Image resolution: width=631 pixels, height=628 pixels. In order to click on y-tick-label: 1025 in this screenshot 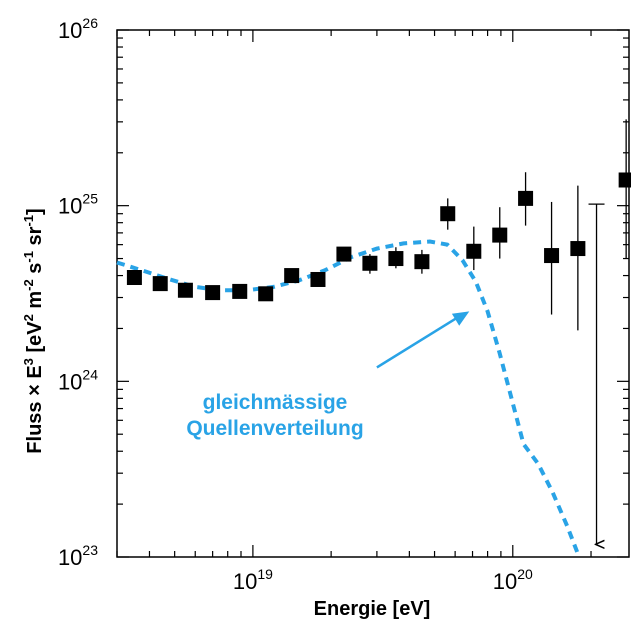, I will do `click(78, 205)`.